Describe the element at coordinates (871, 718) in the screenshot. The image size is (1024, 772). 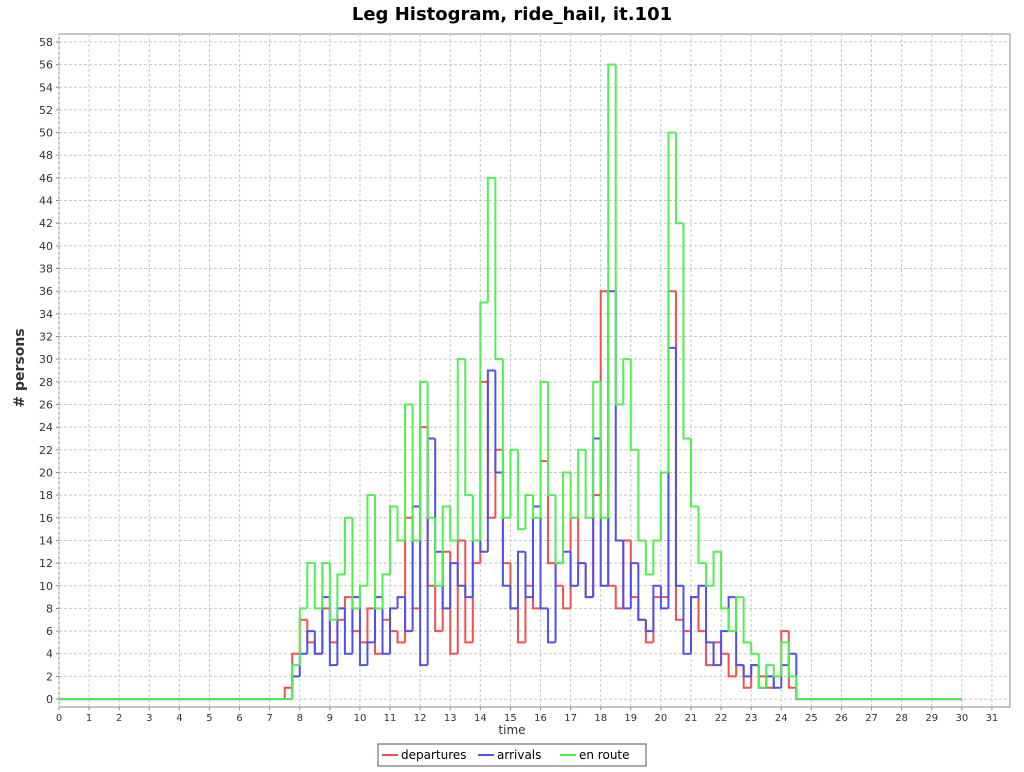
I see `x-tick-label: 27` at that location.